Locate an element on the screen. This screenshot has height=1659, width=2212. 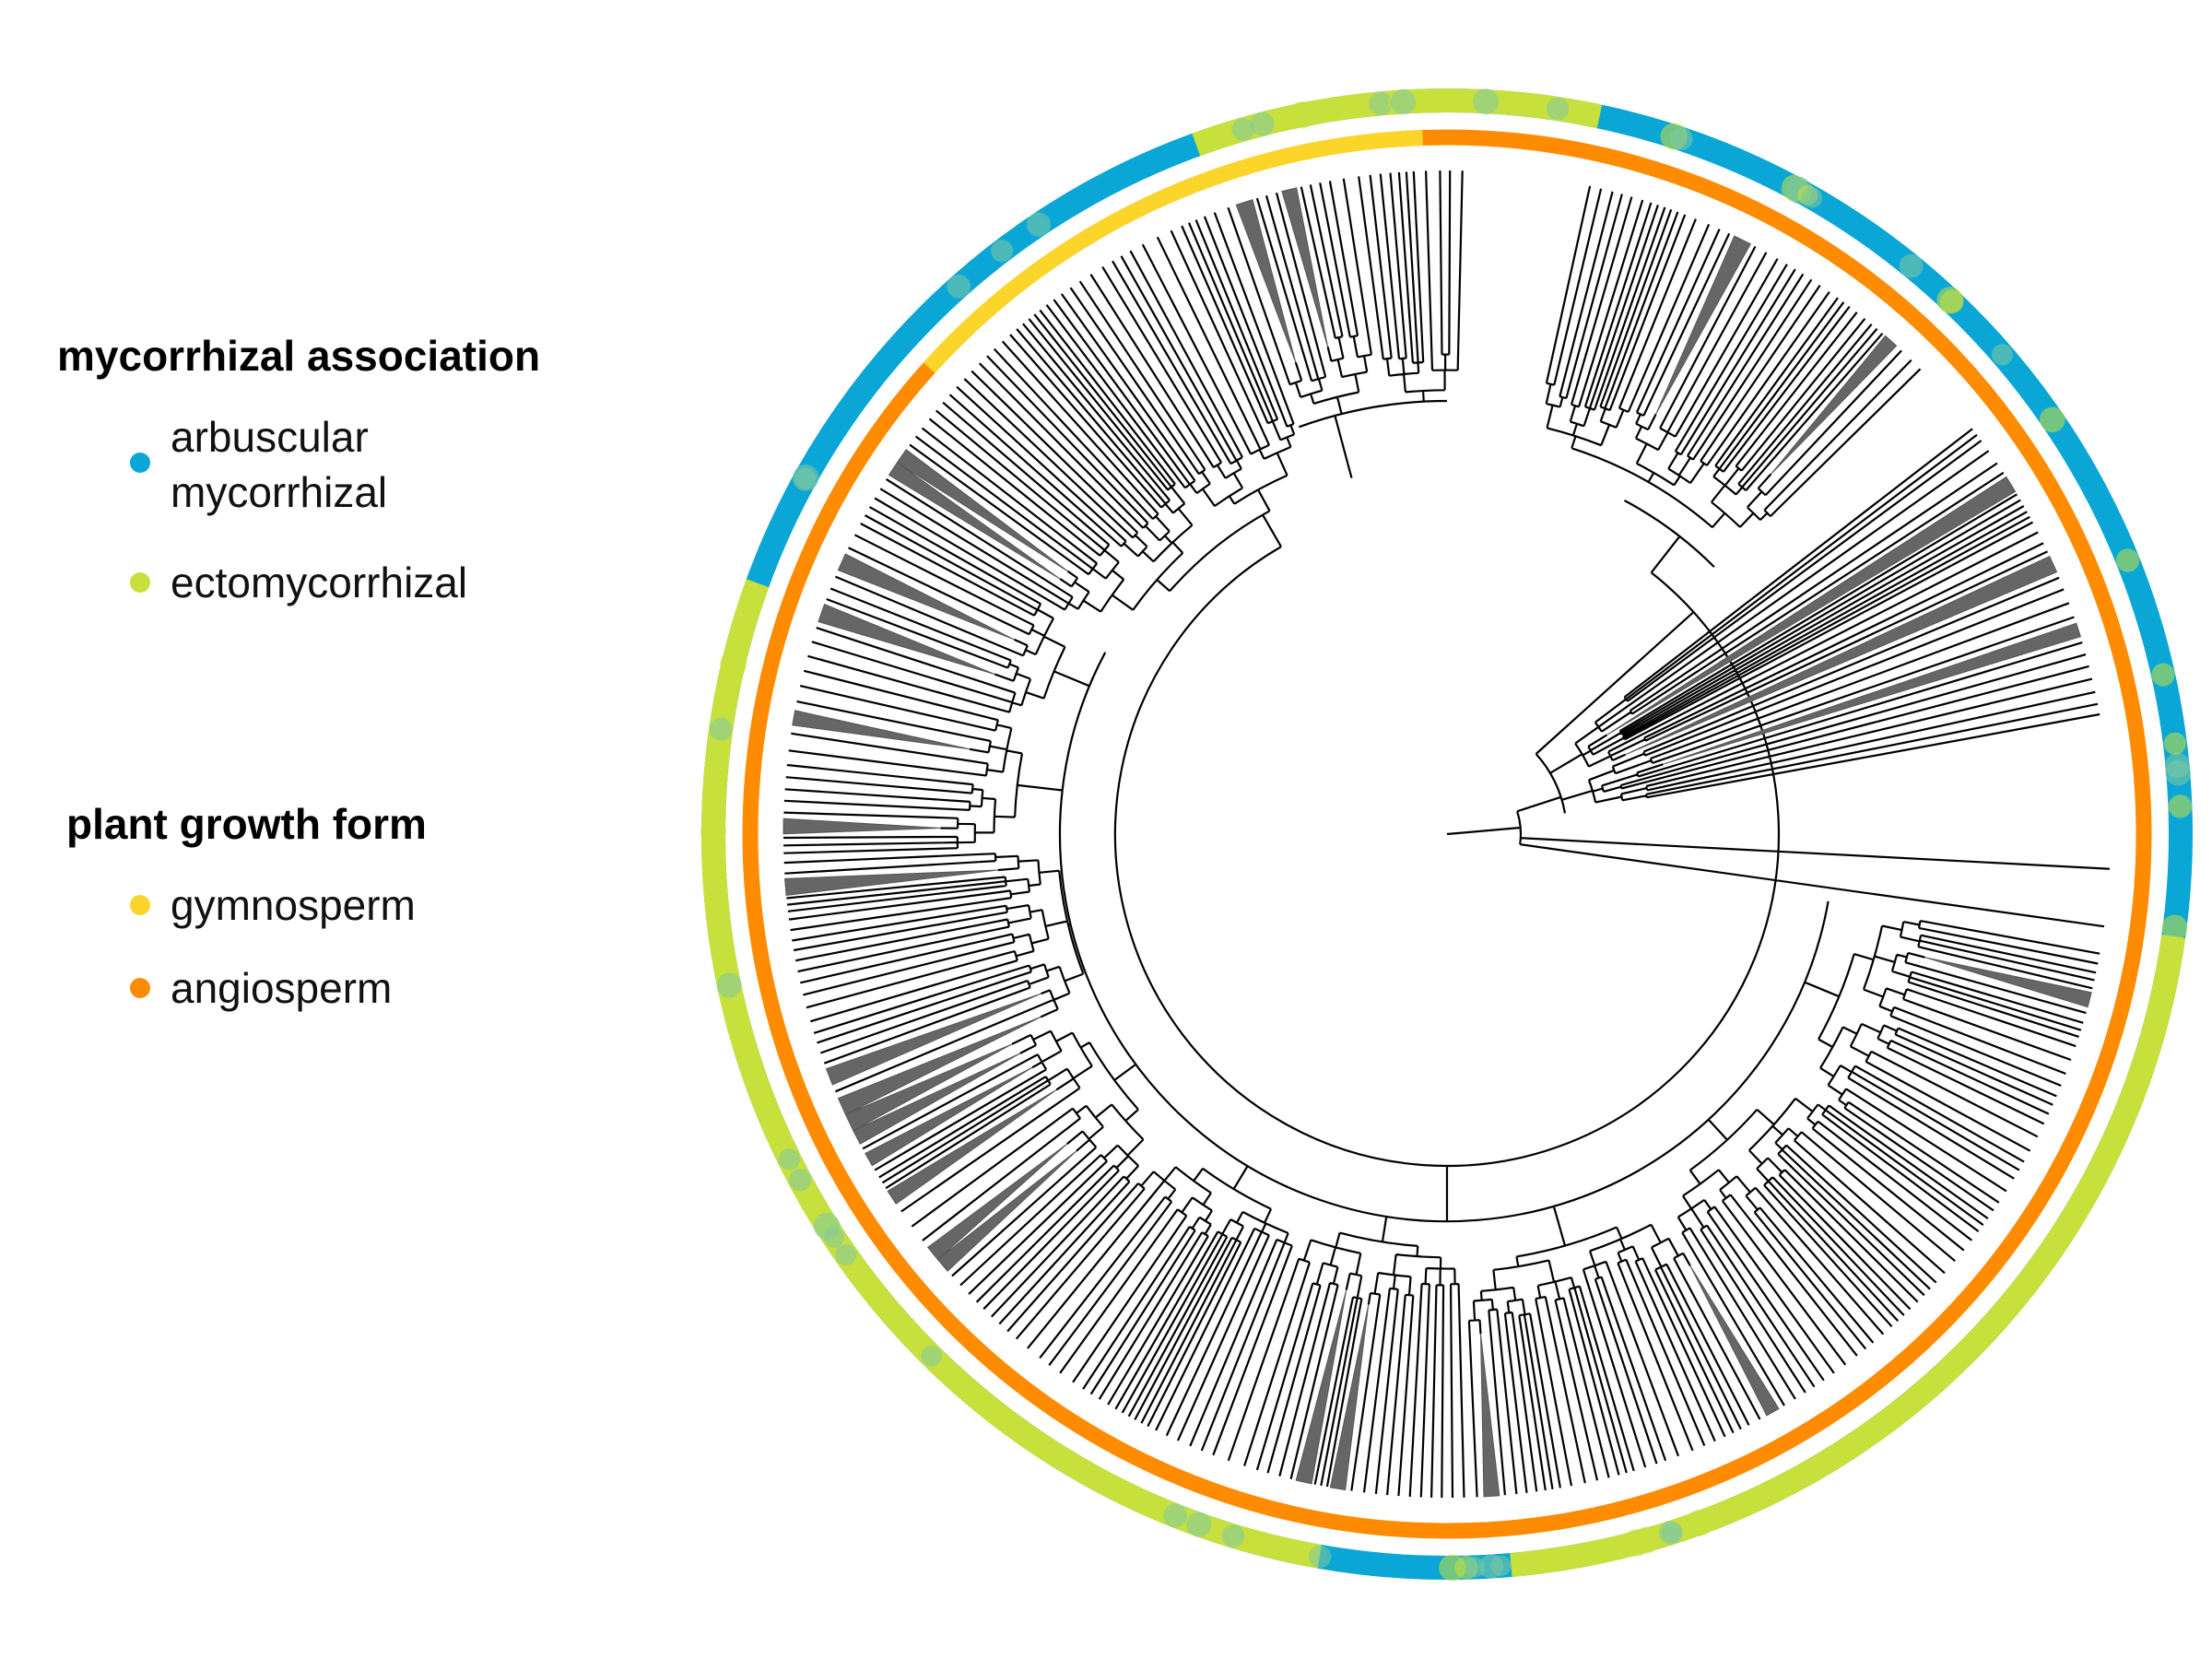
legend-angiosperm-label: angiosperm is located at coordinates (281, 988).